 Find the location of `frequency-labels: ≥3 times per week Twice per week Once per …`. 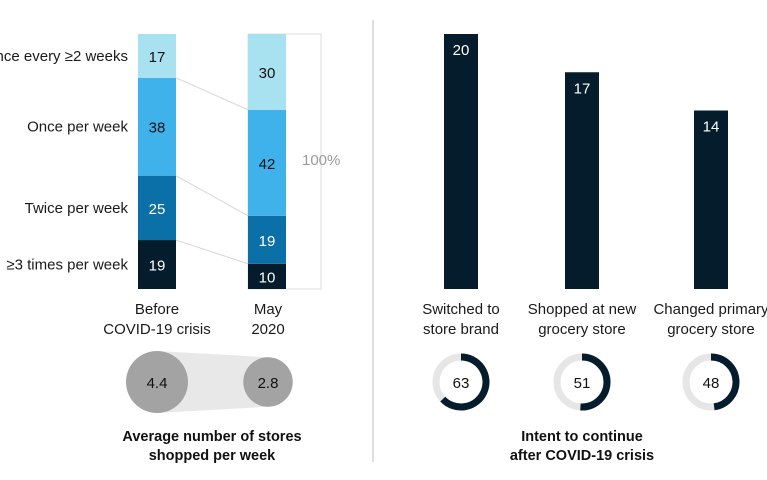

frequency-labels: ≥3 times per week Twice per week Once per … is located at coordinates (64, 161).